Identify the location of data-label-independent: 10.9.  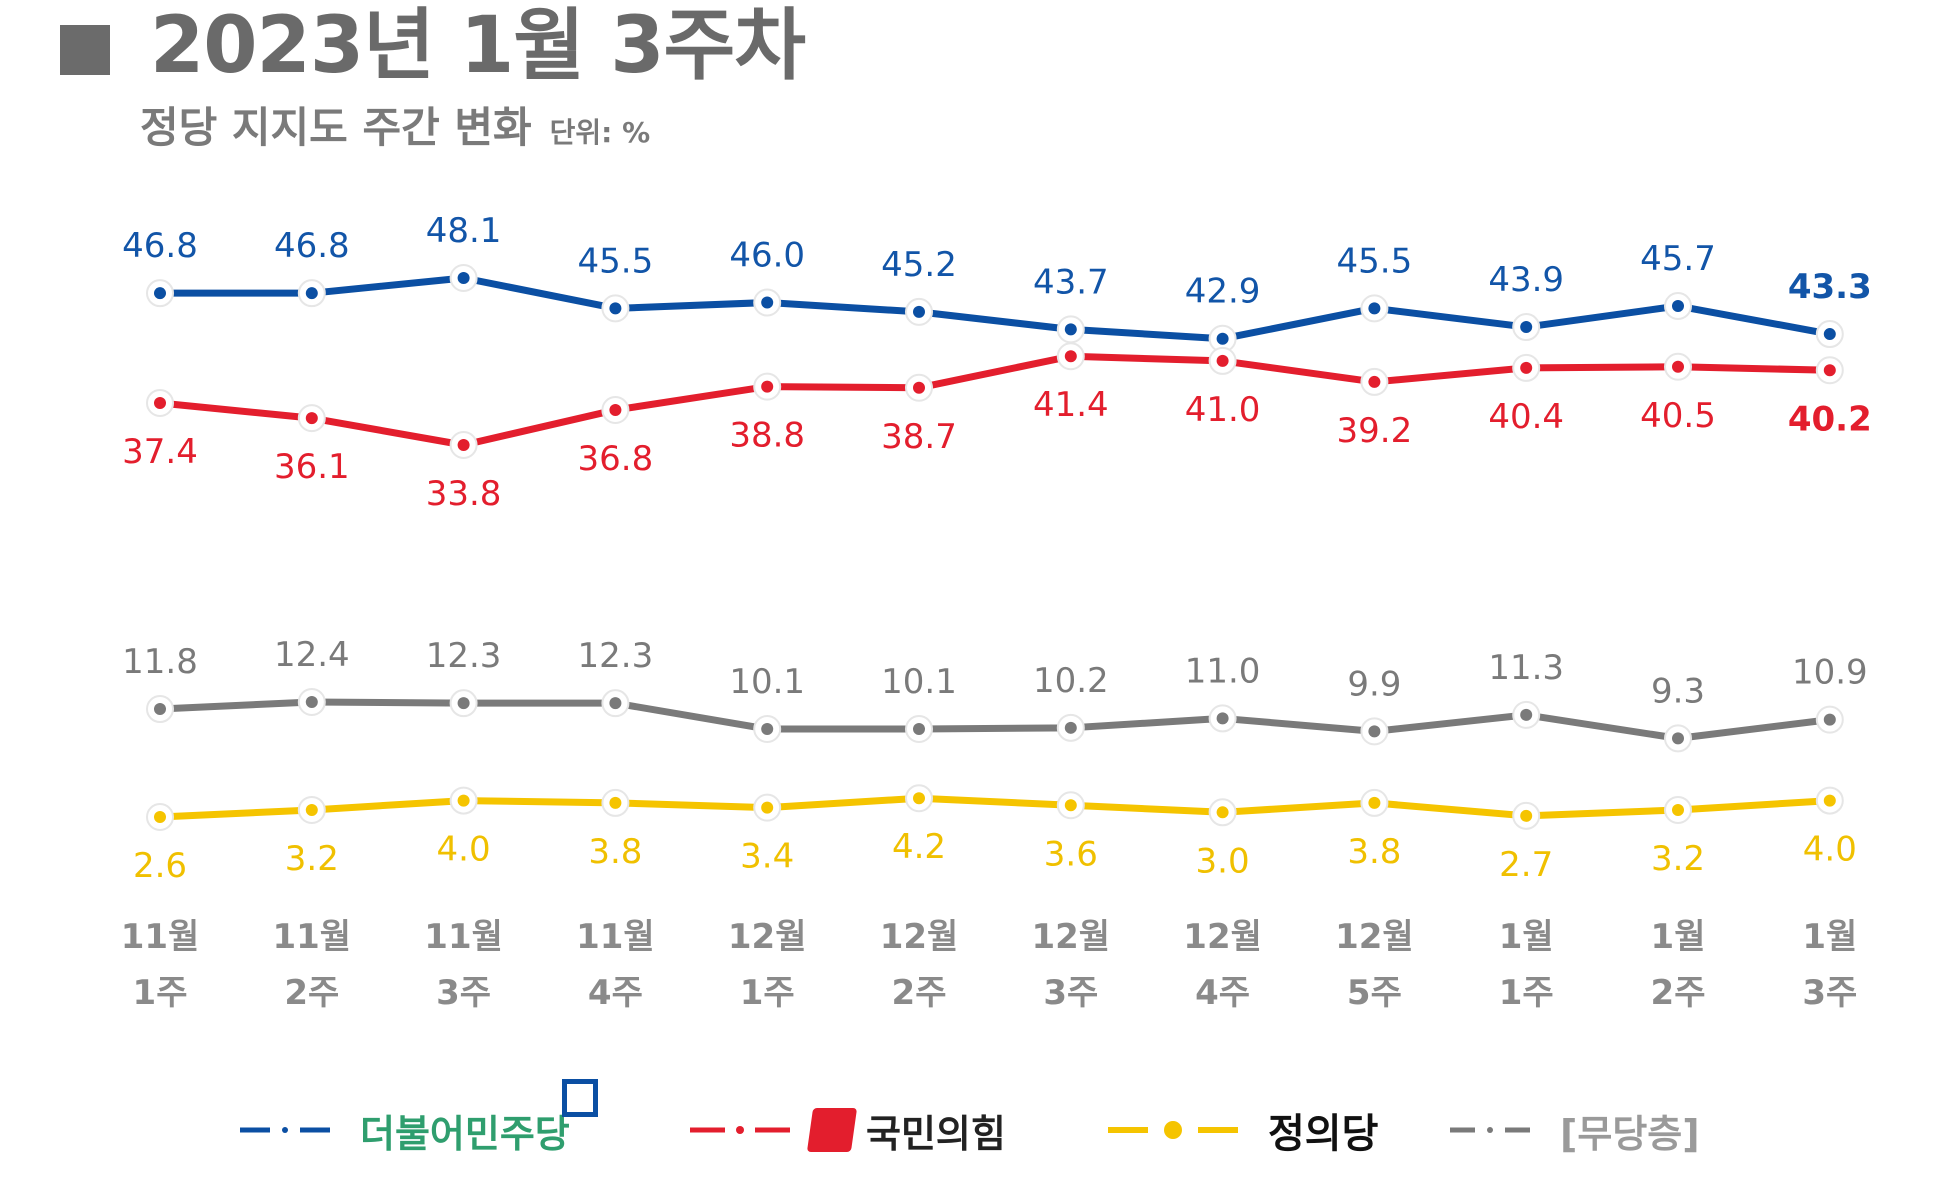
(1830, 673).